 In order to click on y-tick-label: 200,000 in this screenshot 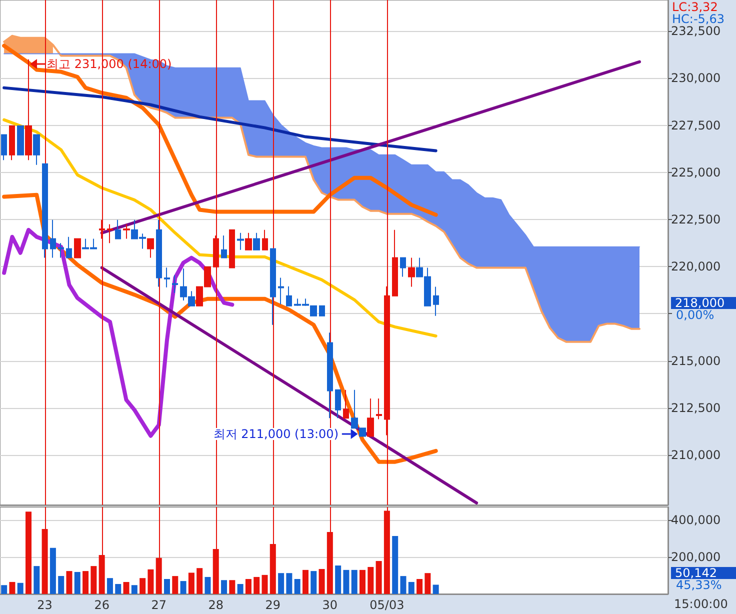, I will do `click(696, 557)`.